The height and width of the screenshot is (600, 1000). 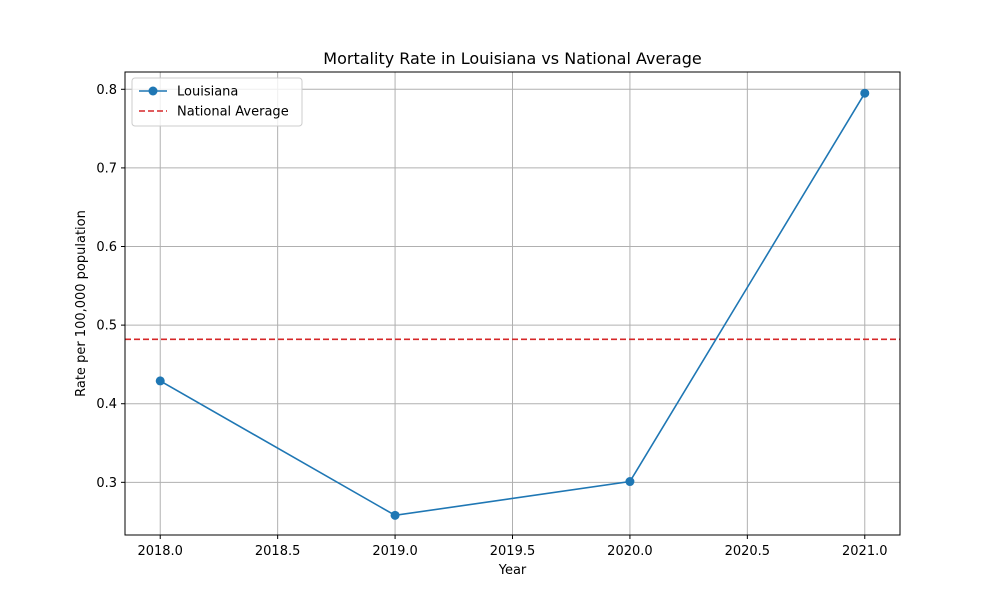 What do you see at coordinates (865, 551) in the screenshot?
I see `x-tick-label: 2021.0` at bounding box center [865, 551].